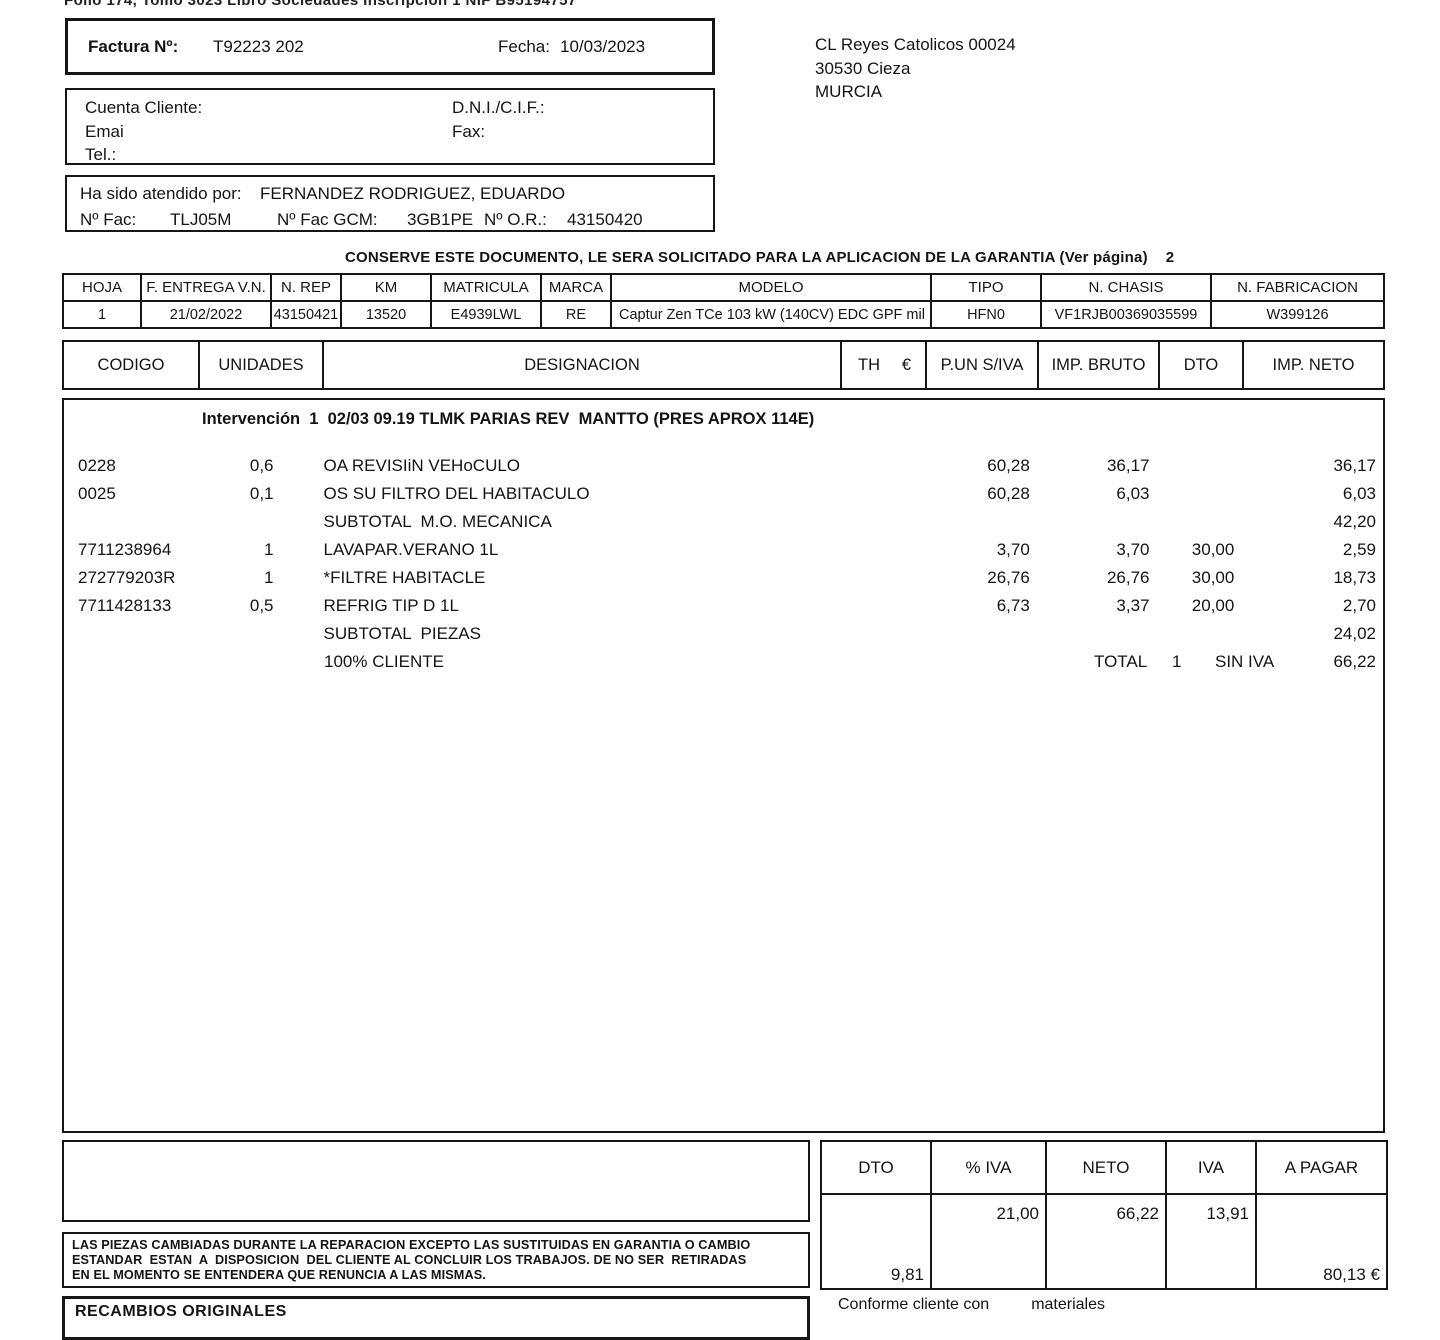  Describe the element at coordinates (1008, 465) in the screenshot. I see `item-pun: 60,28` at that location.